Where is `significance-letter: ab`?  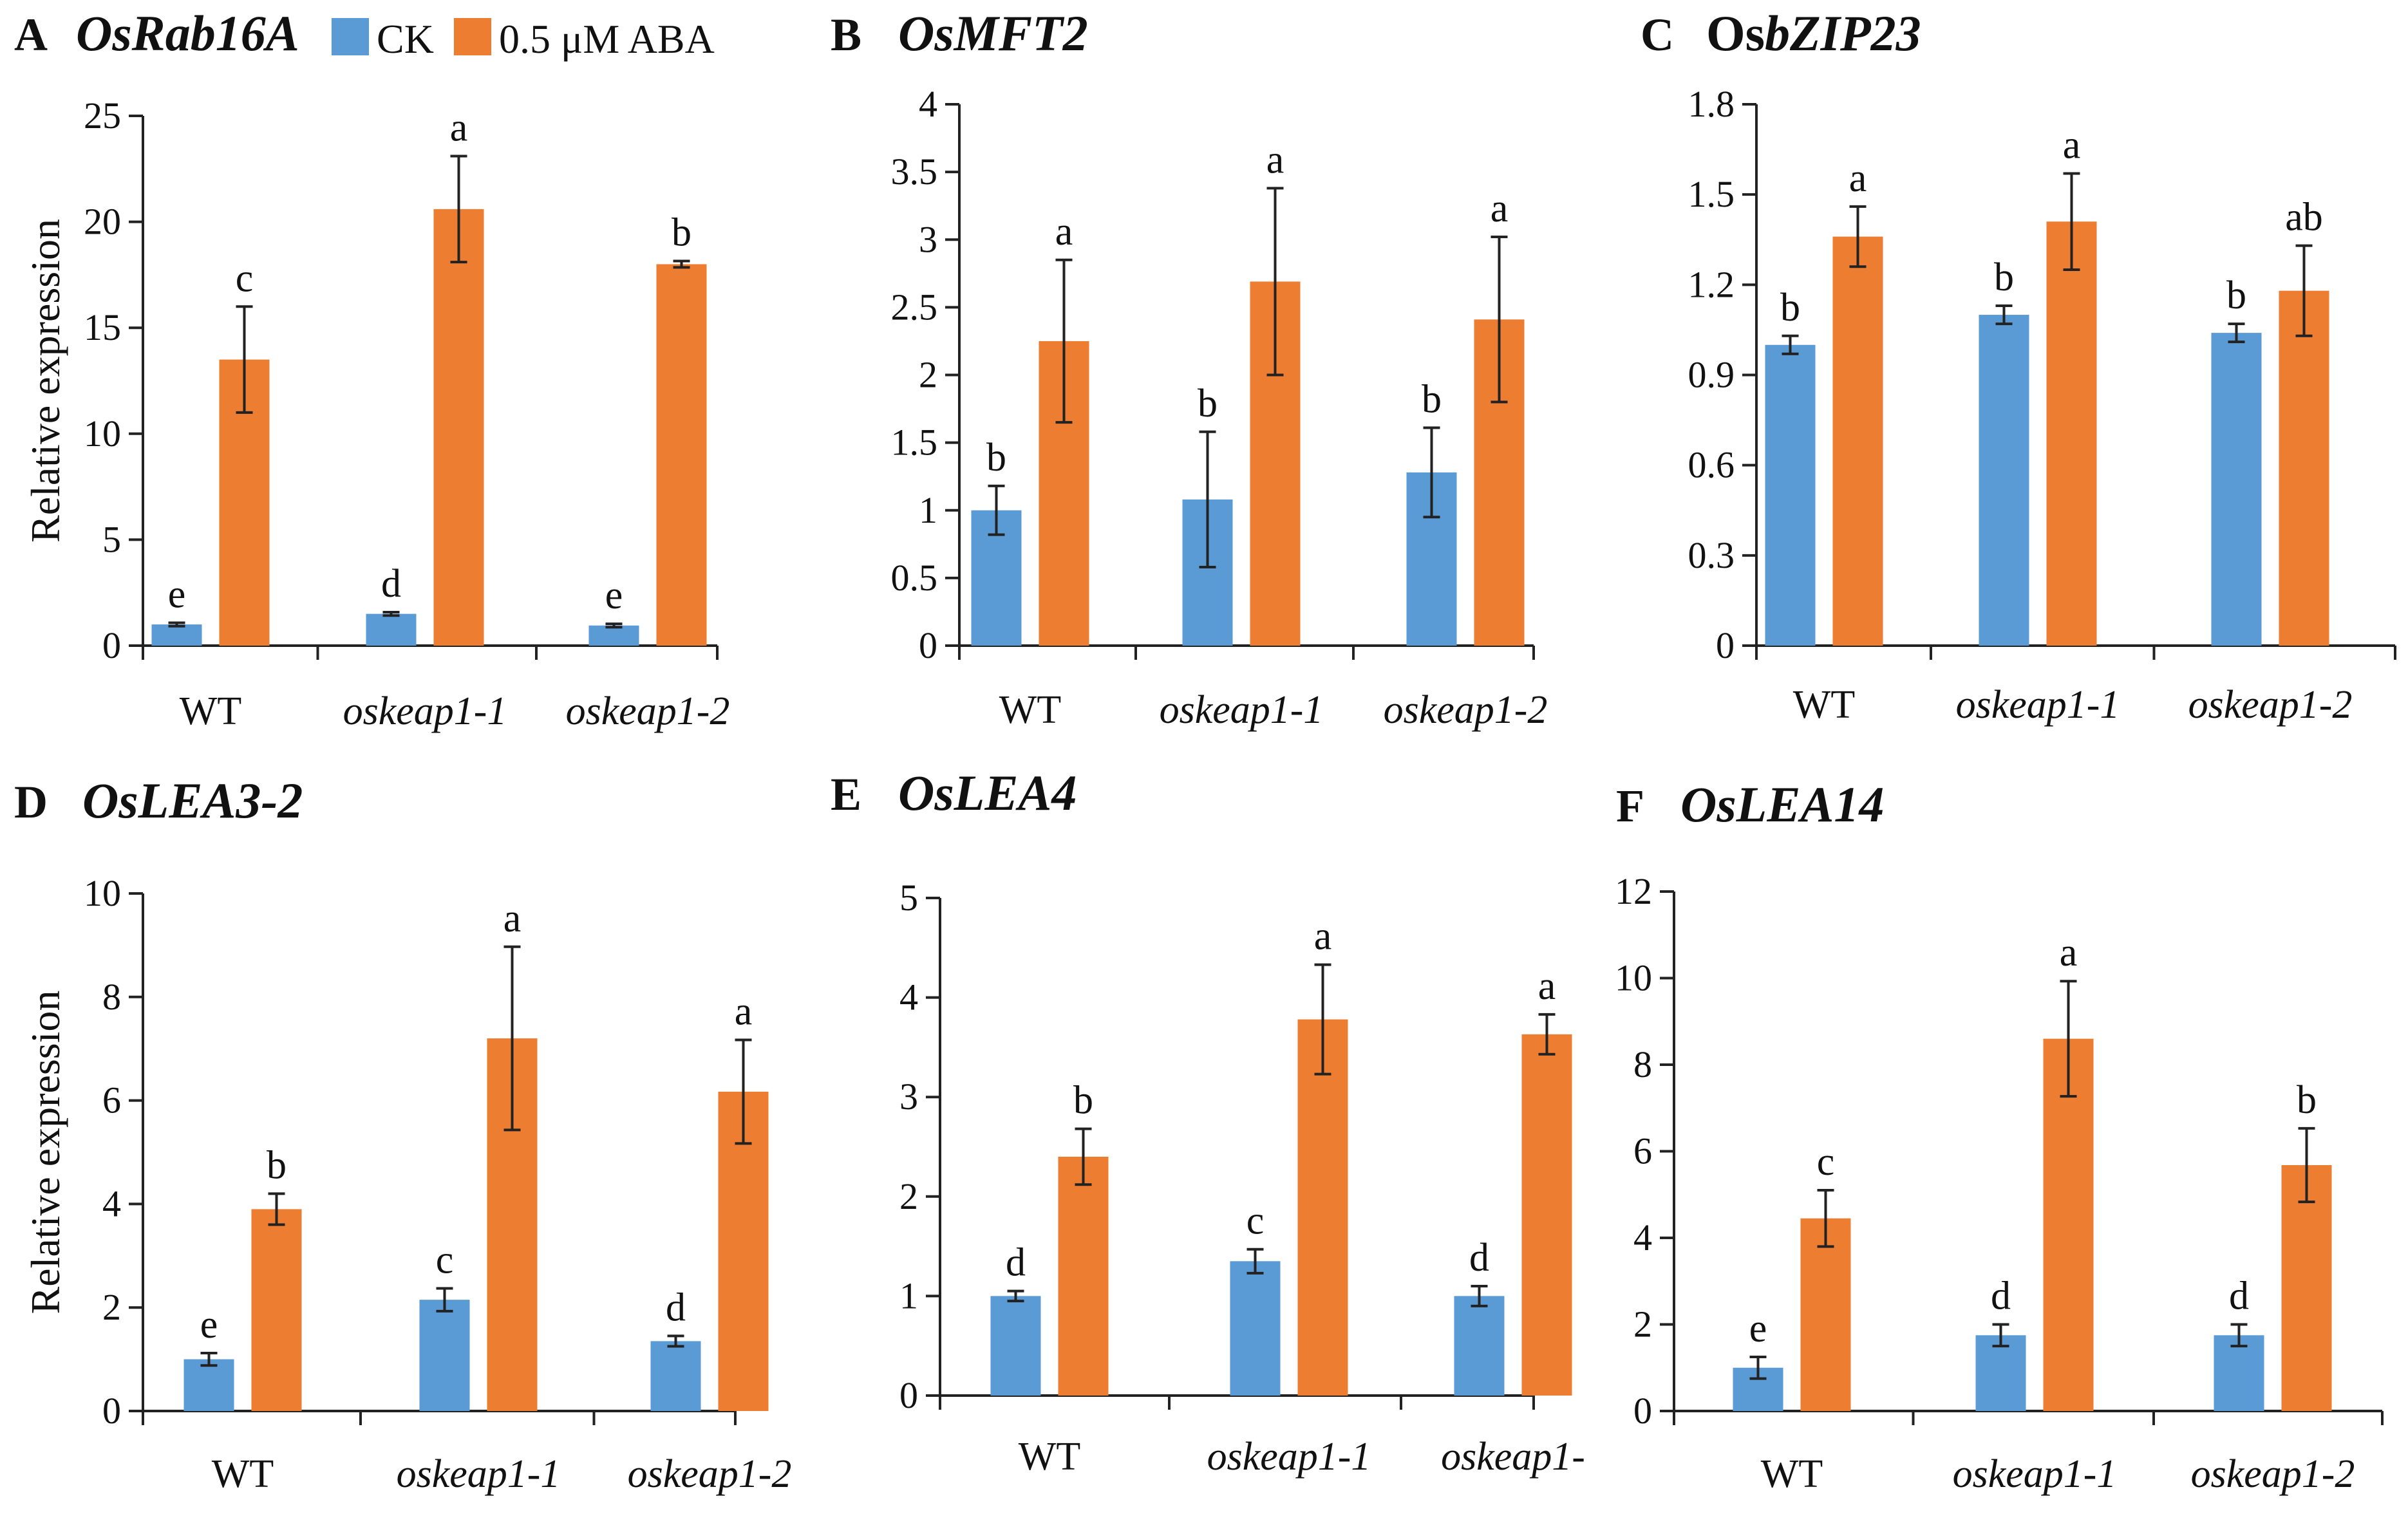 significance-letter: ab is located at coordinates (2304, 217).